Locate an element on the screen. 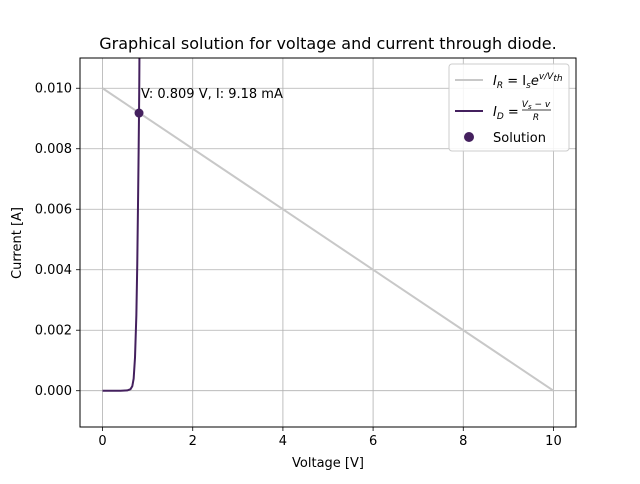  legend-label-ir: IR = Isev/Vth is located at coordinates (528, 81).